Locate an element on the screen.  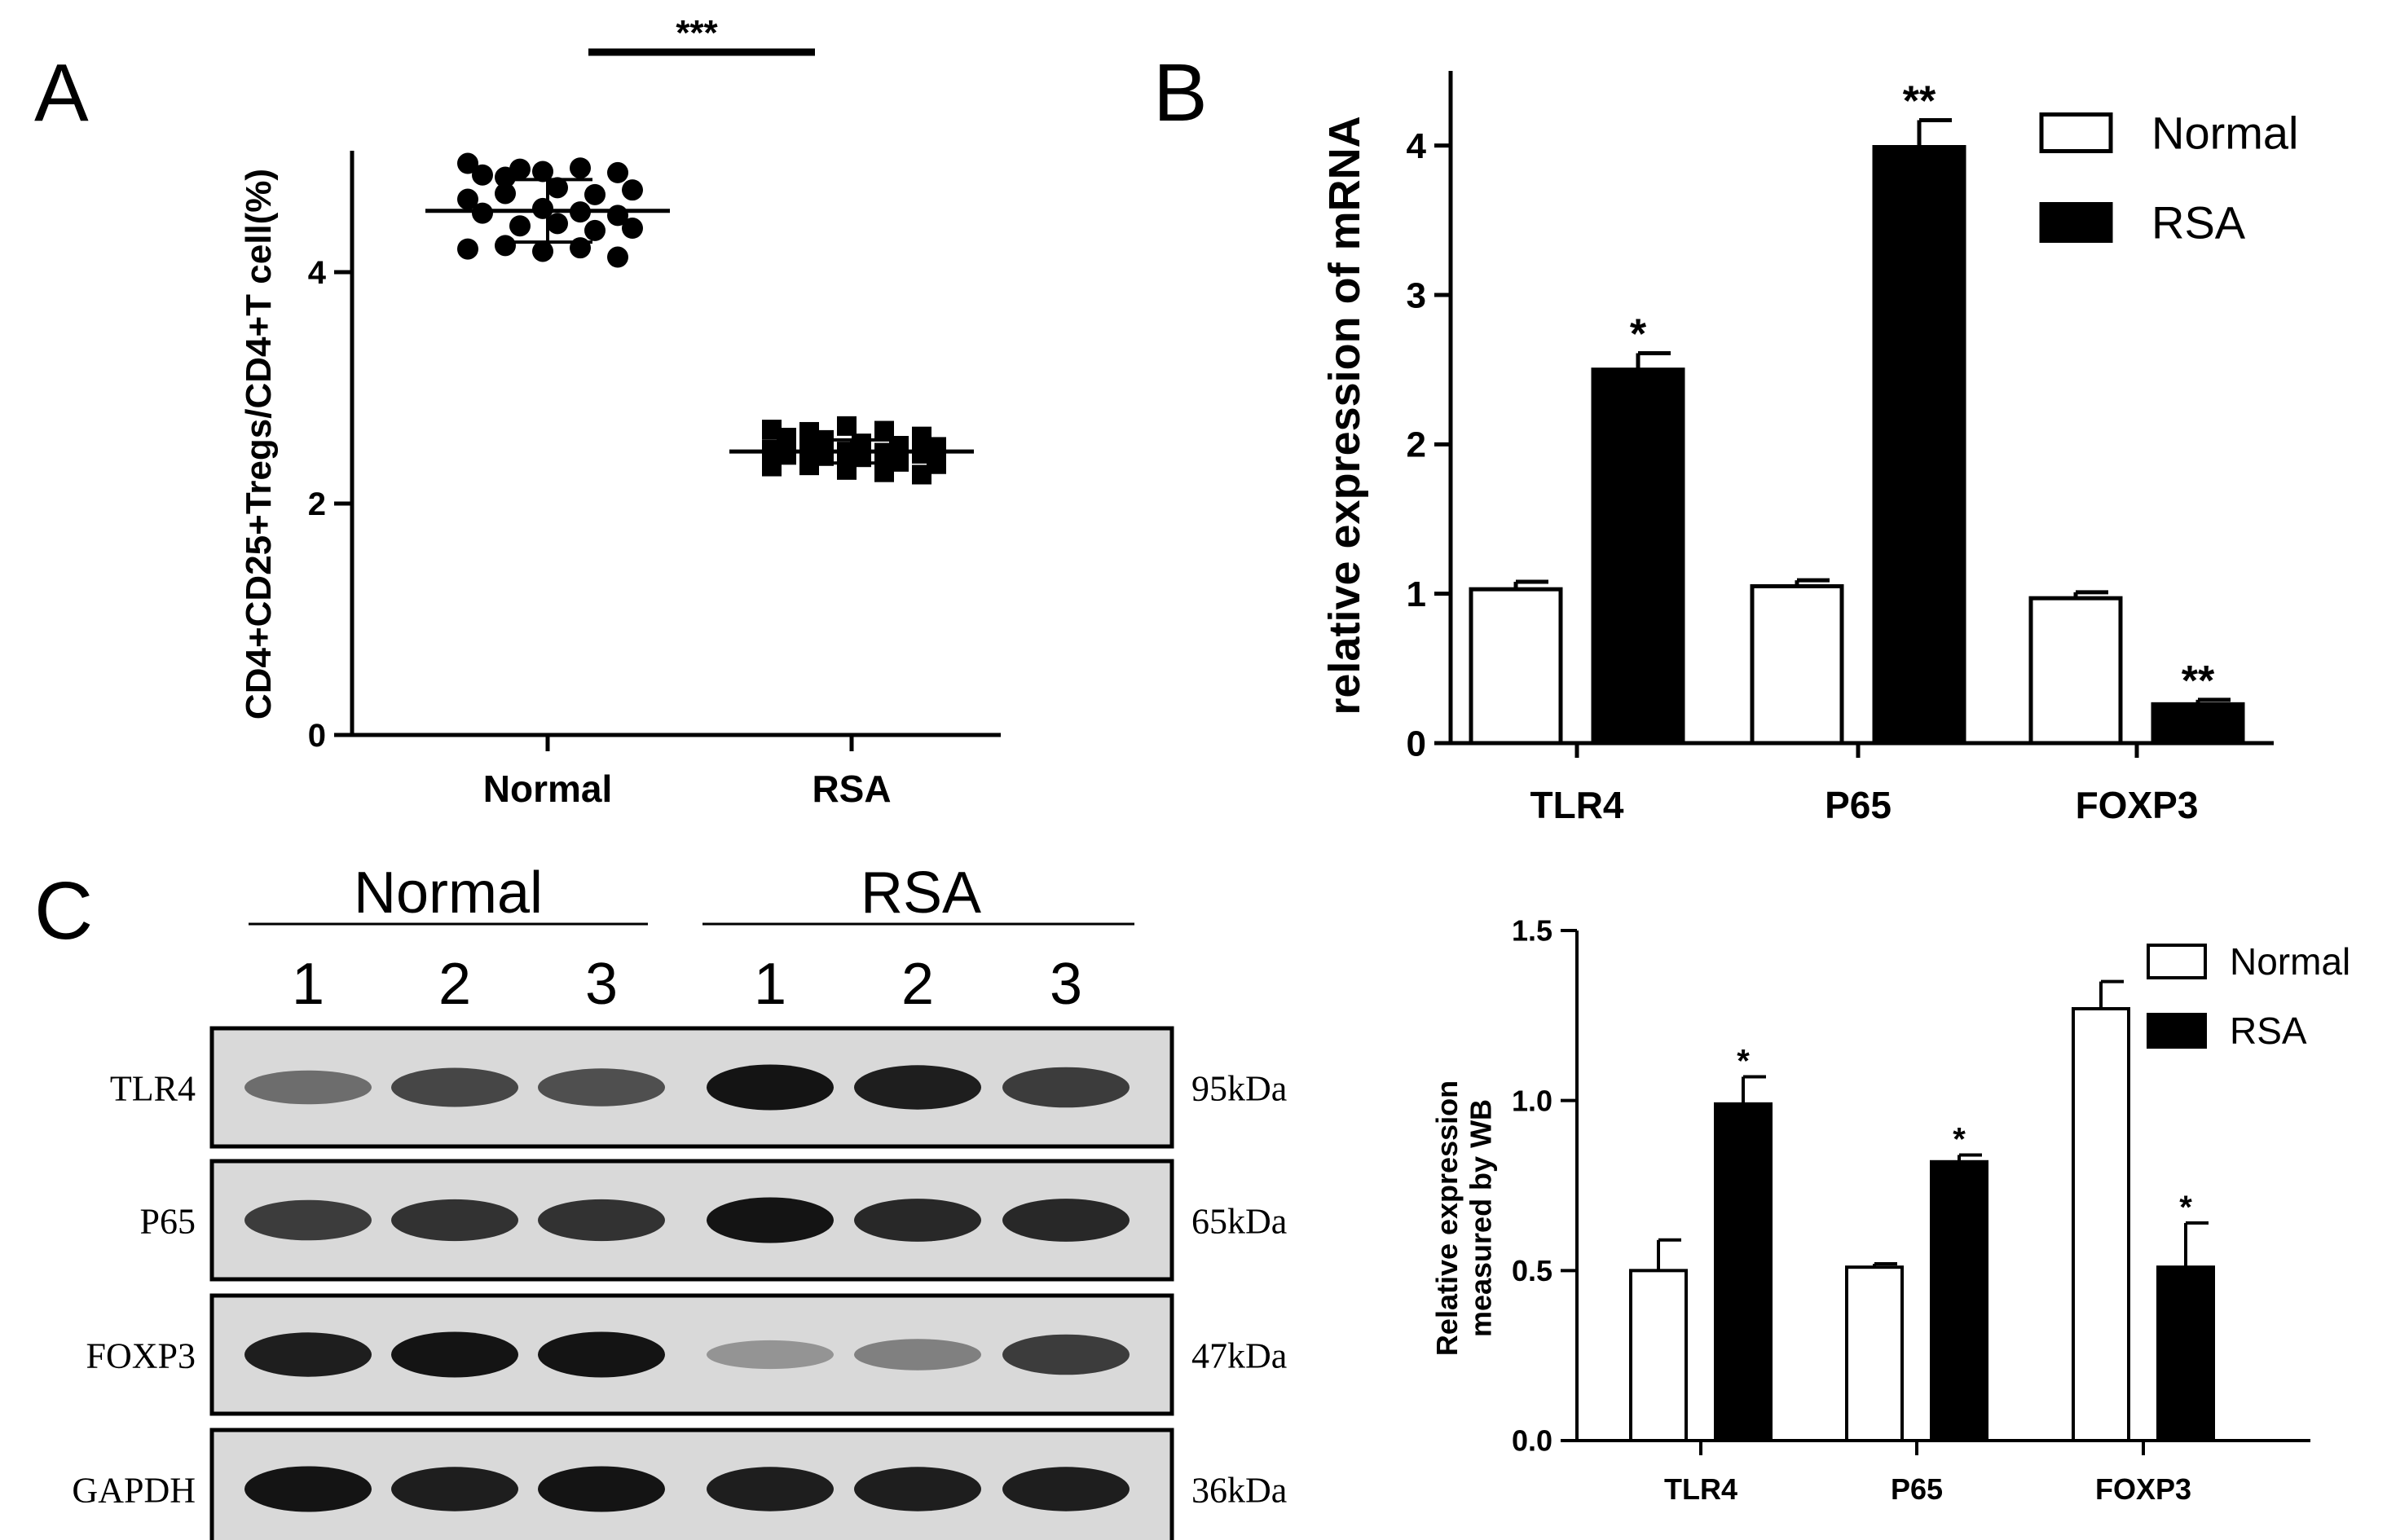
y-axis-label-line: measured by WB is located at coordinates (1480, 1218).